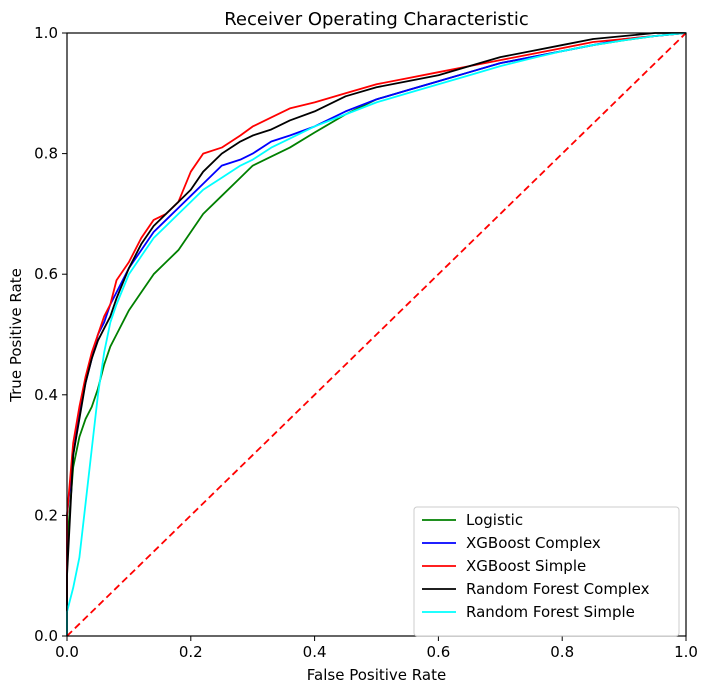 The height and width of the screenshot is (692, 710). What do you see at coordinates (562, 652) in the screenshot?
I see `x-tick-label: 0.8` at bounding box center [562, 652].